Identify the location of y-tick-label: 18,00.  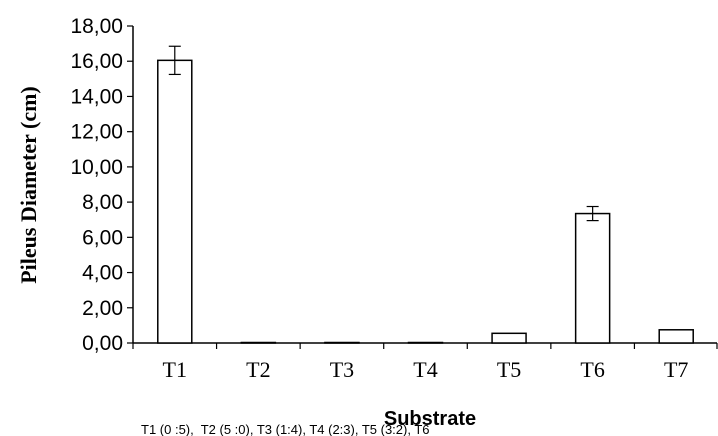
(96, 26).